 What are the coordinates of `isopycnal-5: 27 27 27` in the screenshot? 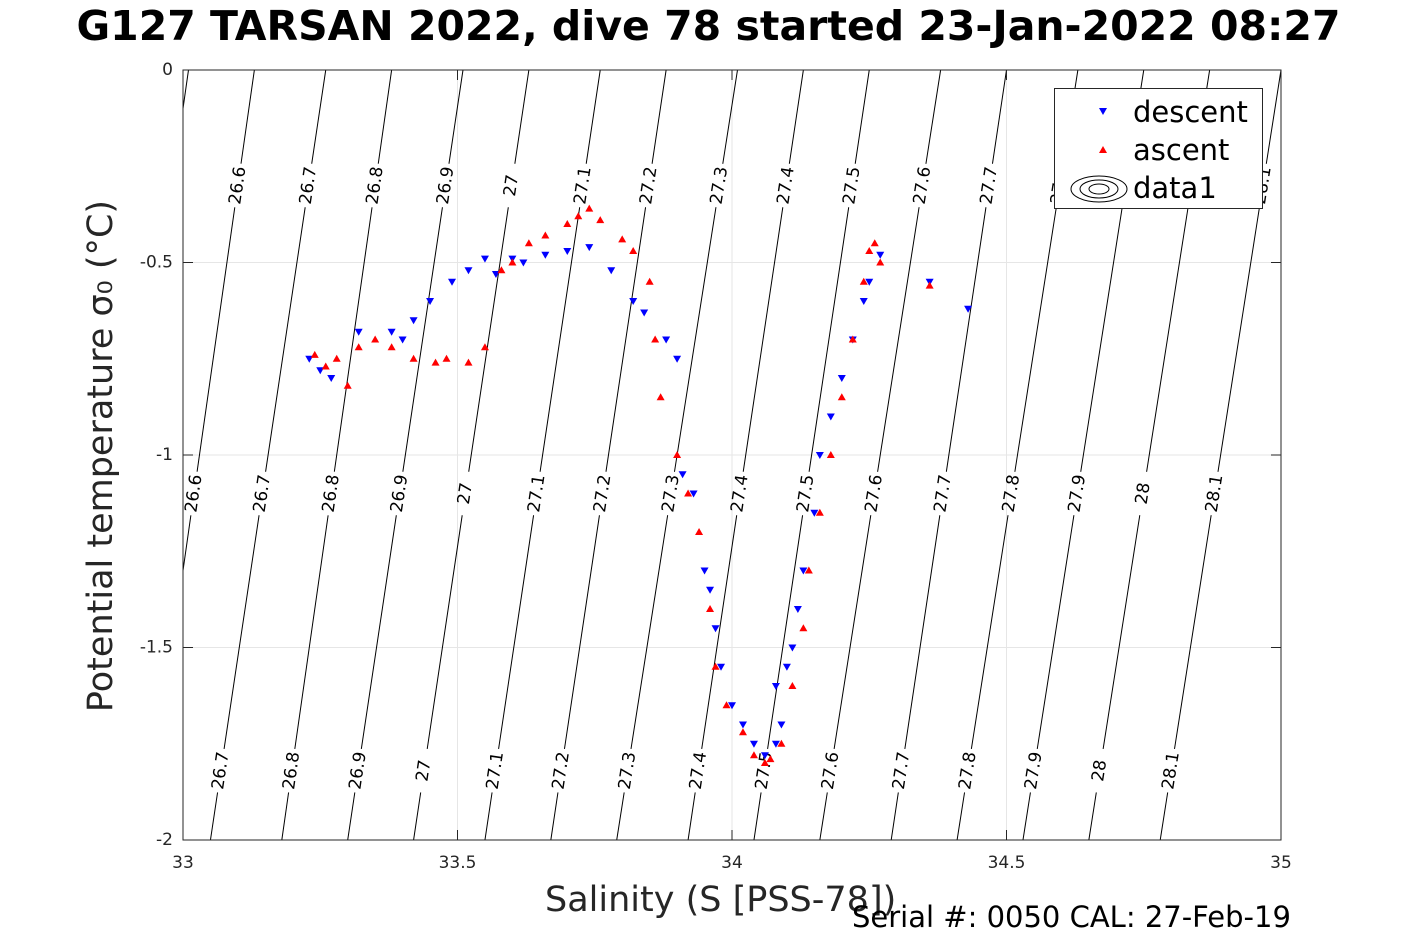 It's located at (471, 455).